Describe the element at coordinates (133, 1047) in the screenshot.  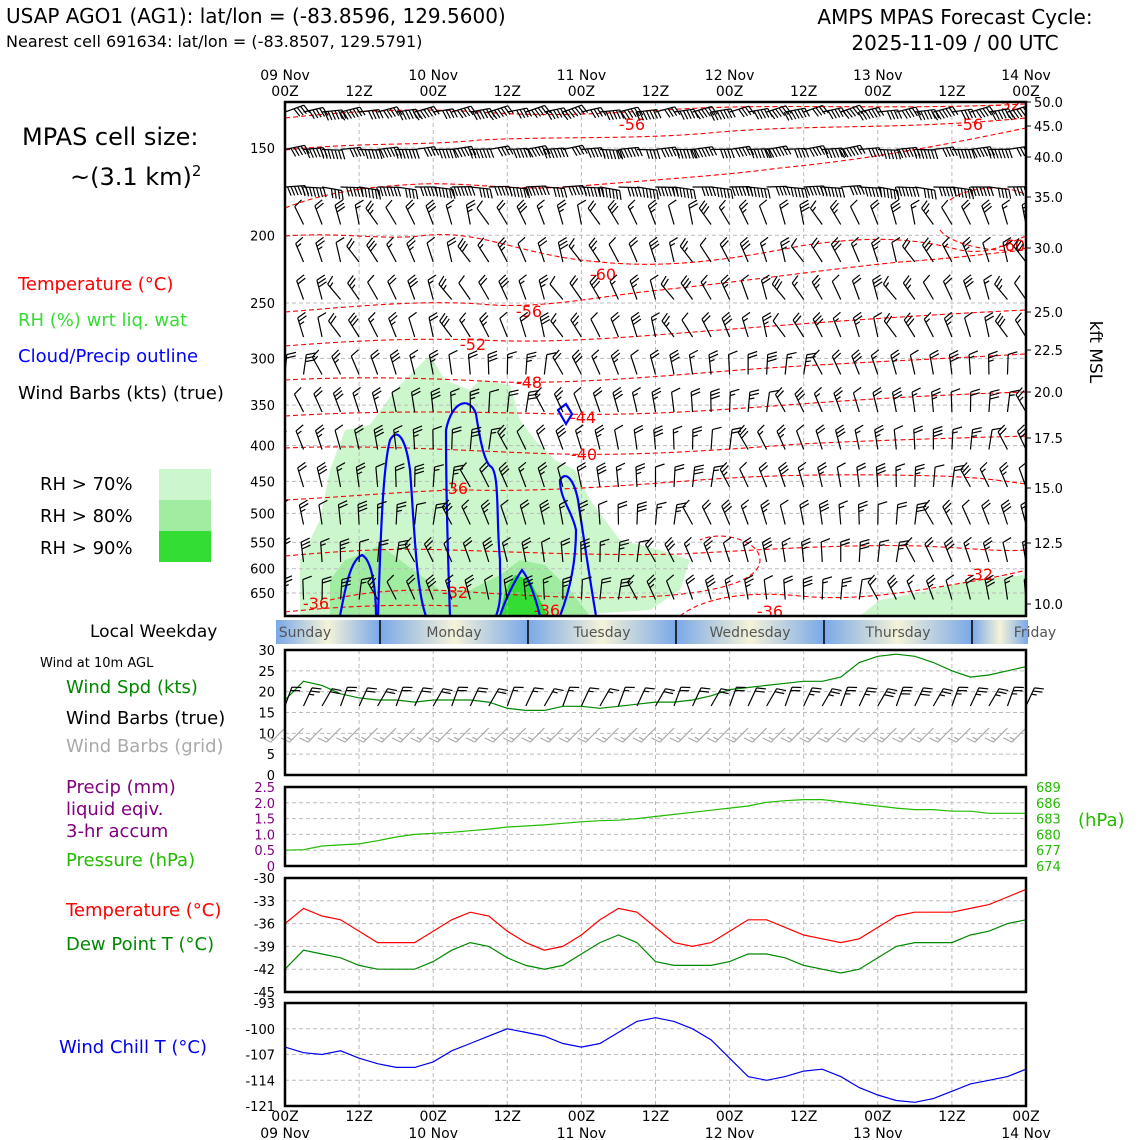
I see `windchill-label: Wind Chill T (°C)` at that location.